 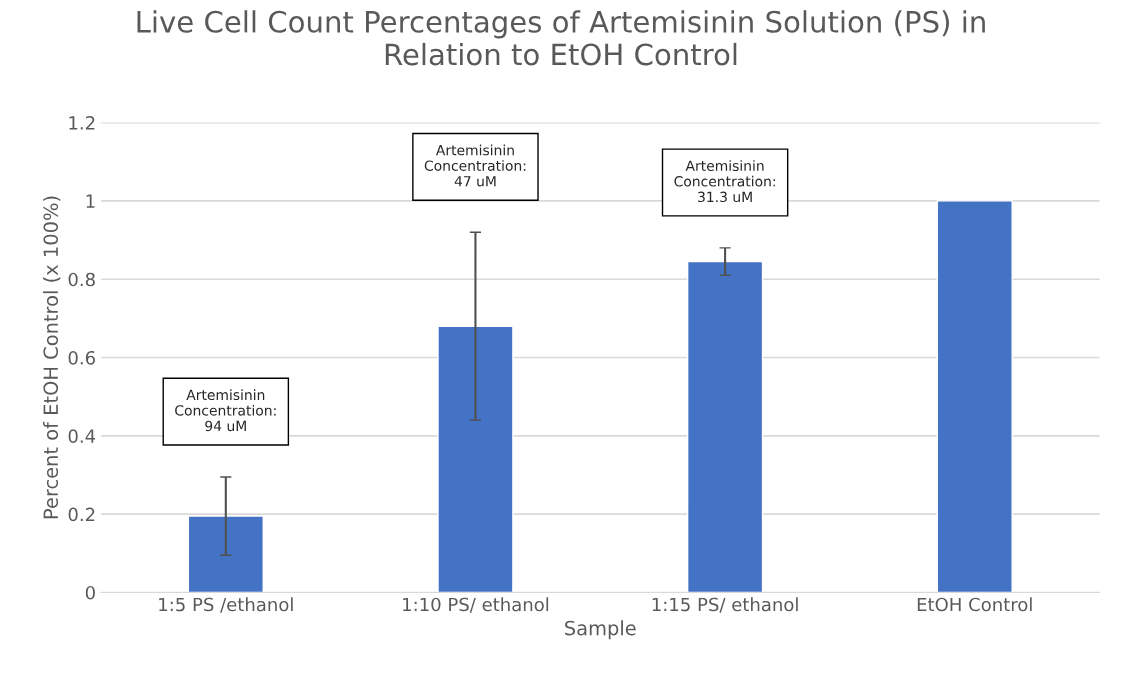 What do you see at coordinates (724, 181) in the screenshot?
I see `annotation: Artemisinin Concentration: 31.3 uM` at bounding box center [724, 181].